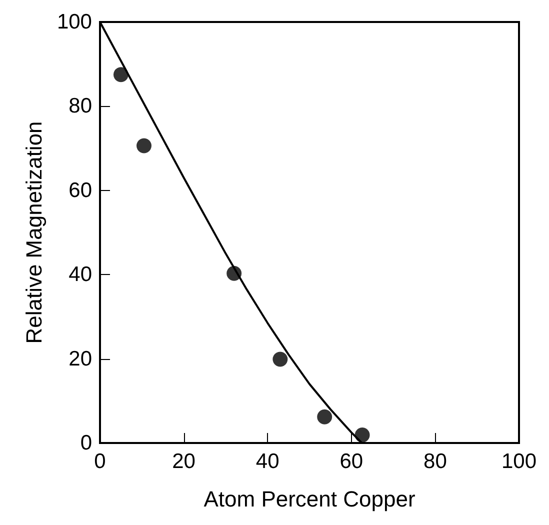  Describe the element at coordinates (352, 461) in the screenshot. I see `x-tick-label: 60` at that location.